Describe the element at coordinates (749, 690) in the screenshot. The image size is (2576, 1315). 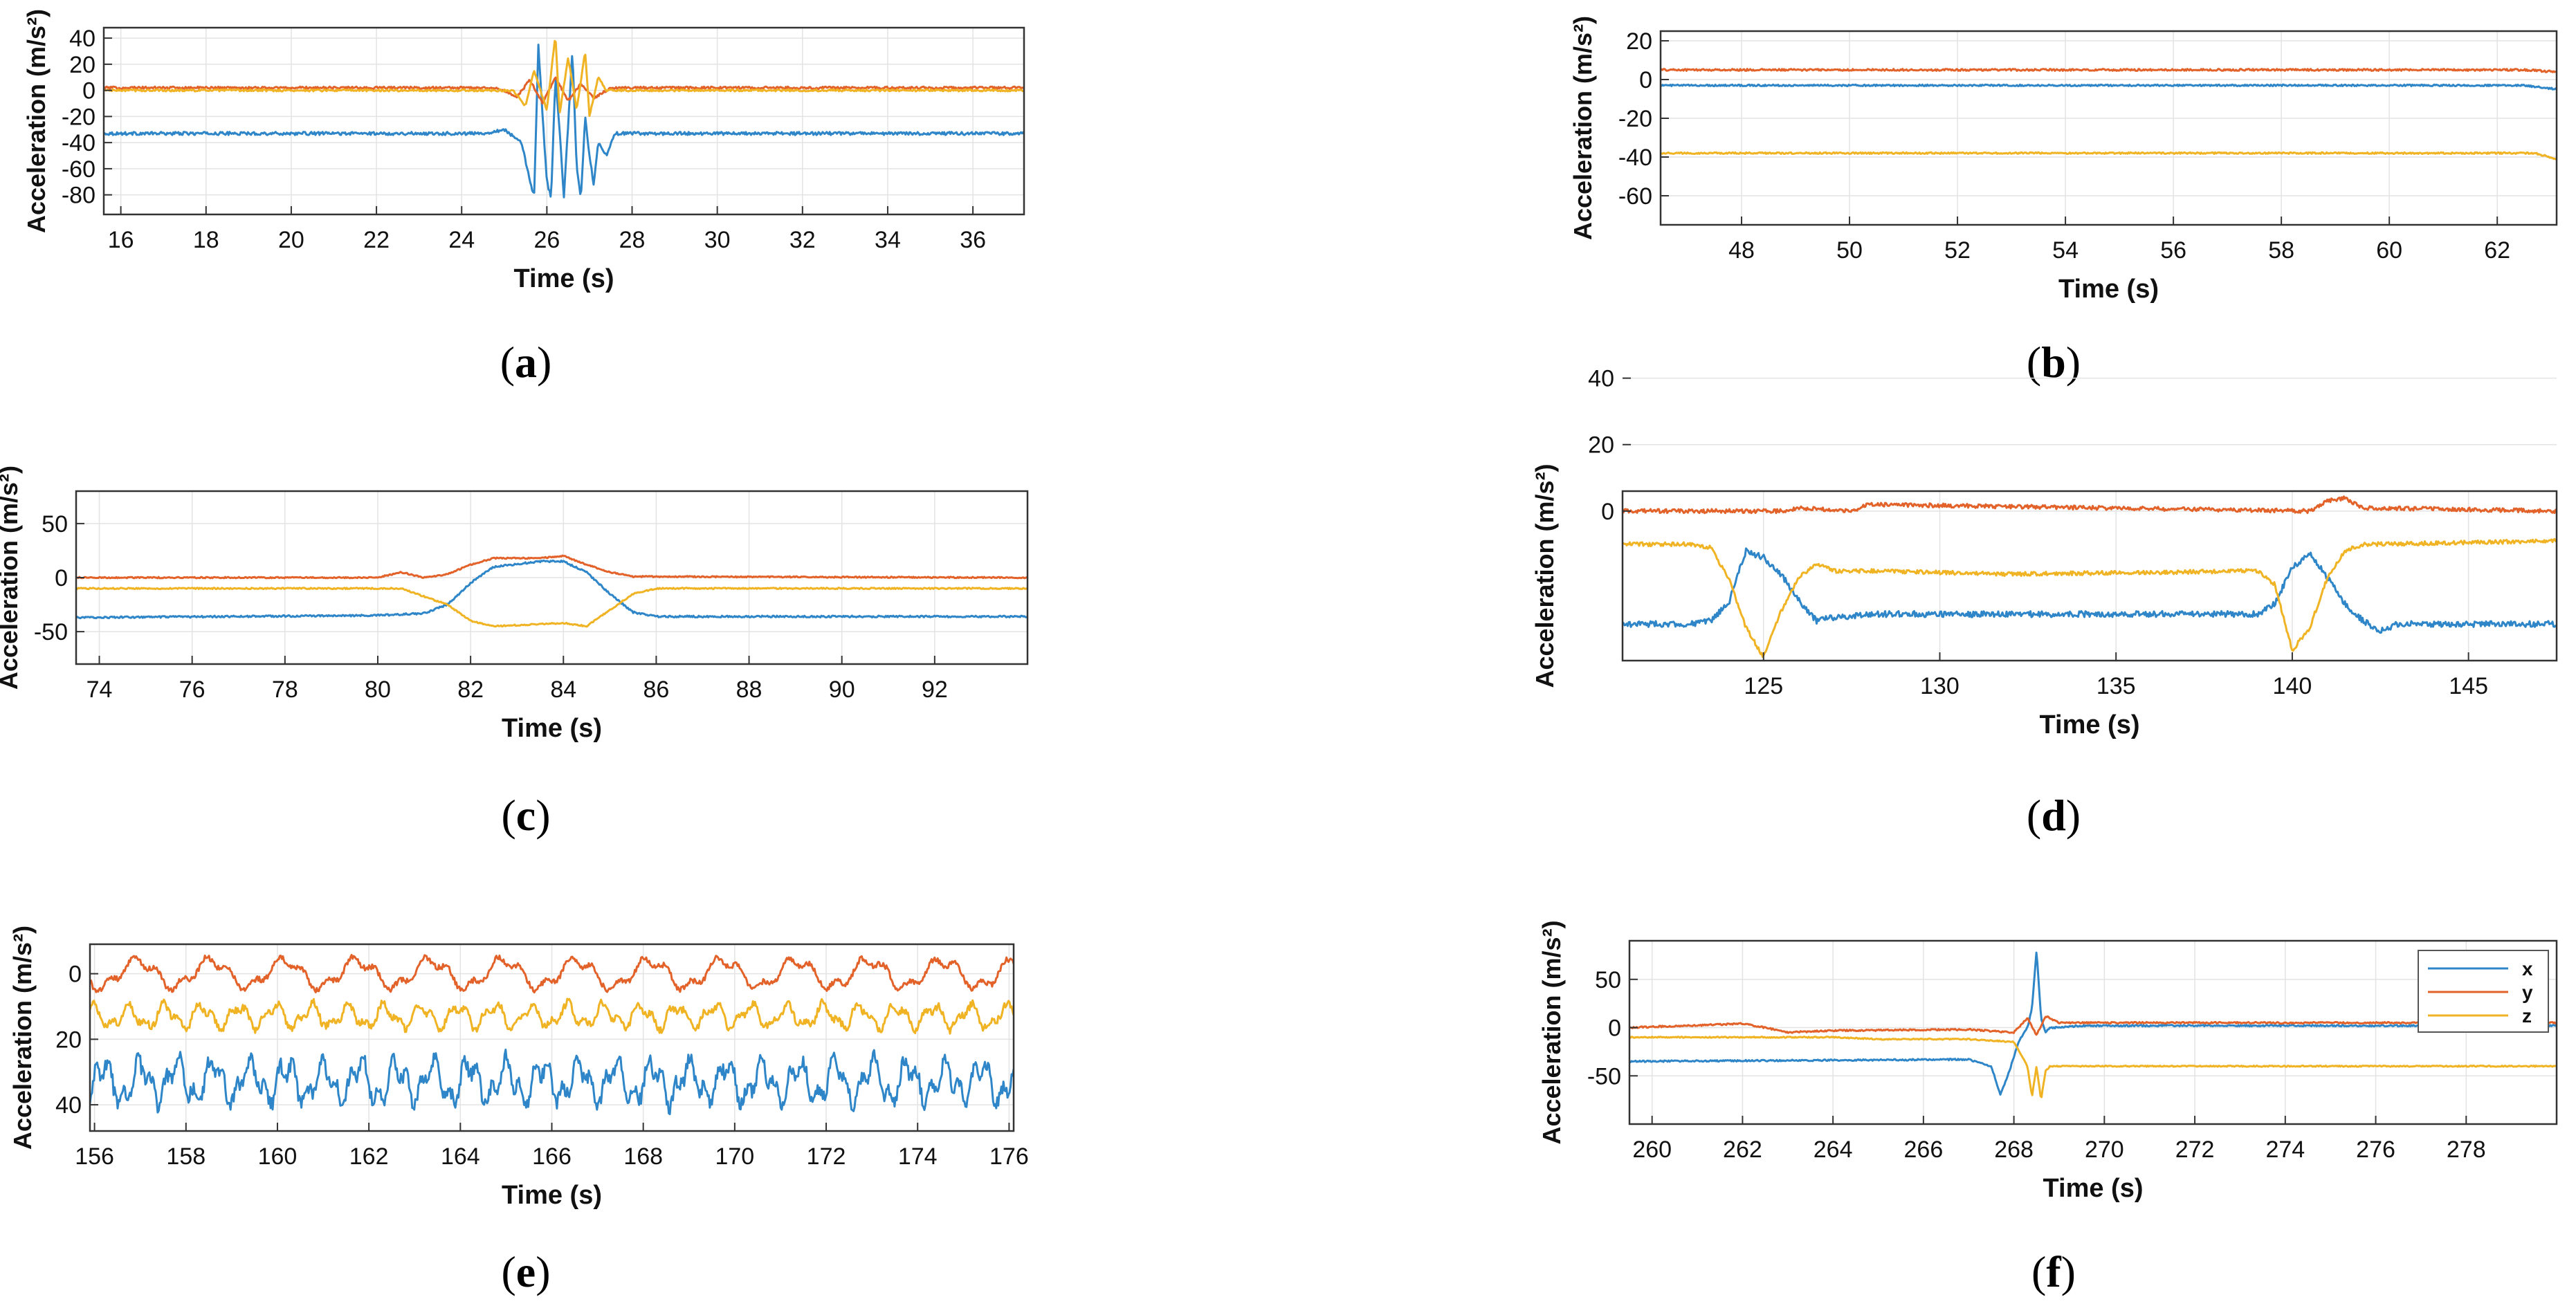
I see `x-tick-label: 88` at that location.